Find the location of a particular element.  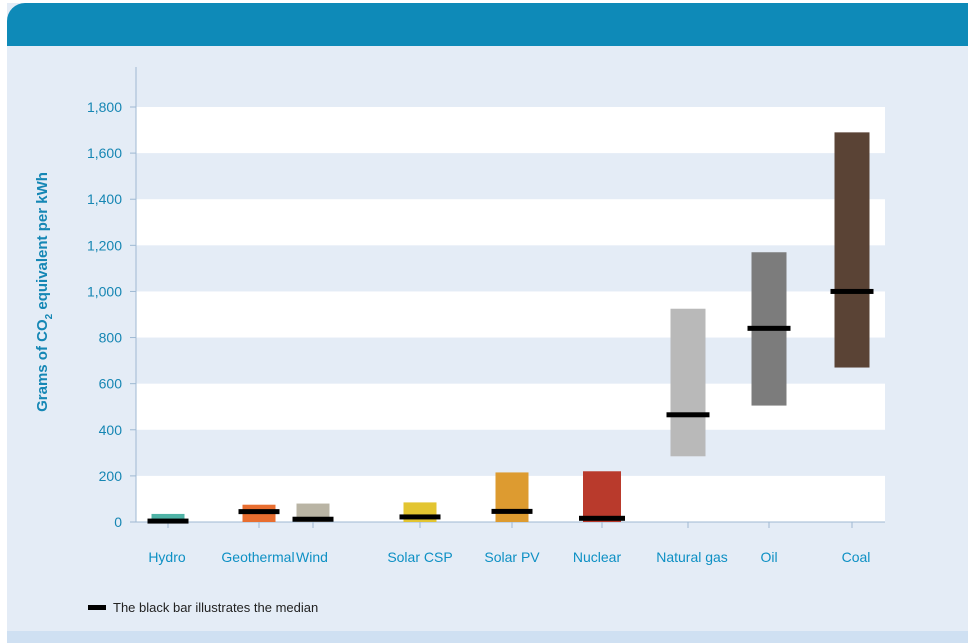

legend-swatch is located at coordinates (97, 607).